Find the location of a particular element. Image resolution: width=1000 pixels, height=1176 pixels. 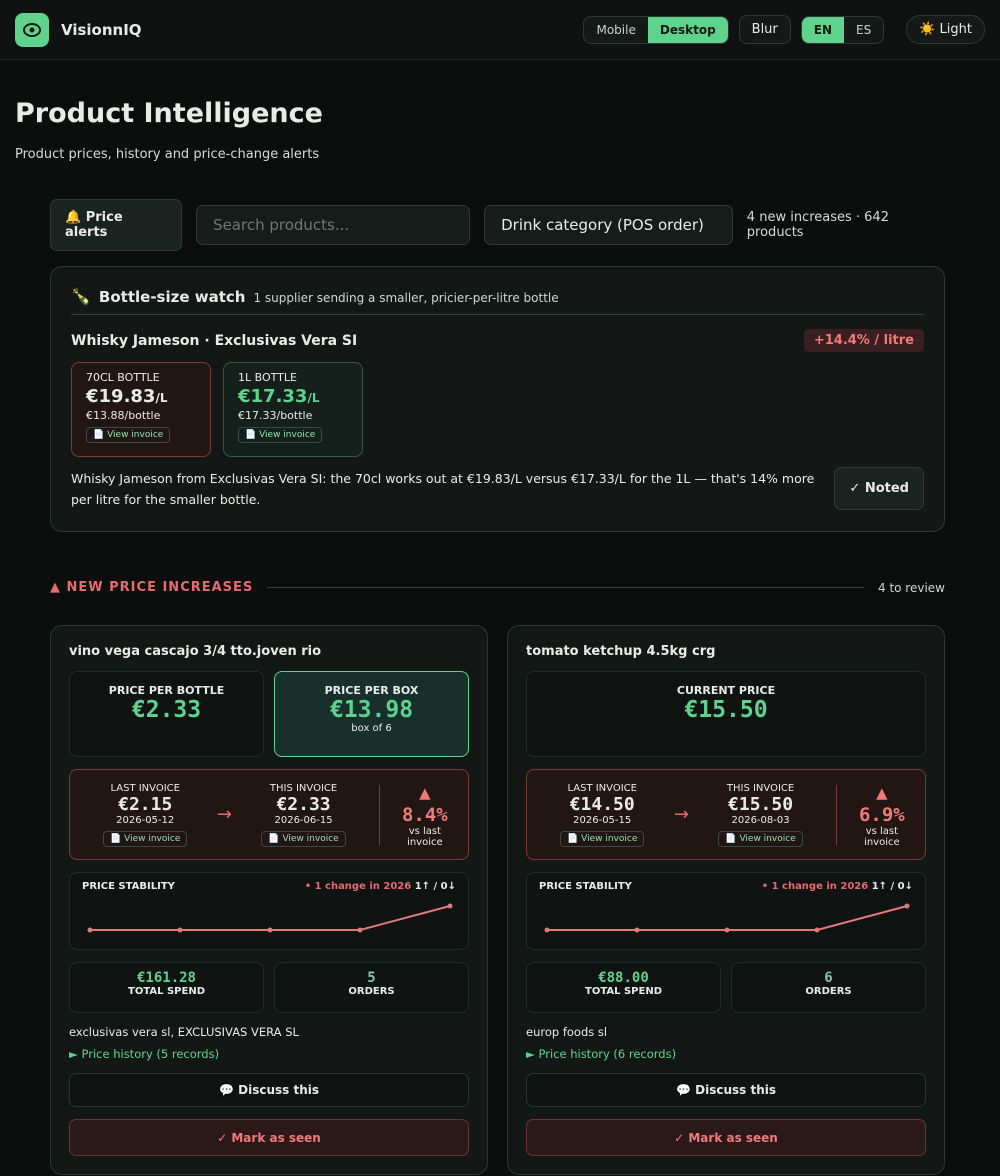

circle is located at coordinates (32, 29).